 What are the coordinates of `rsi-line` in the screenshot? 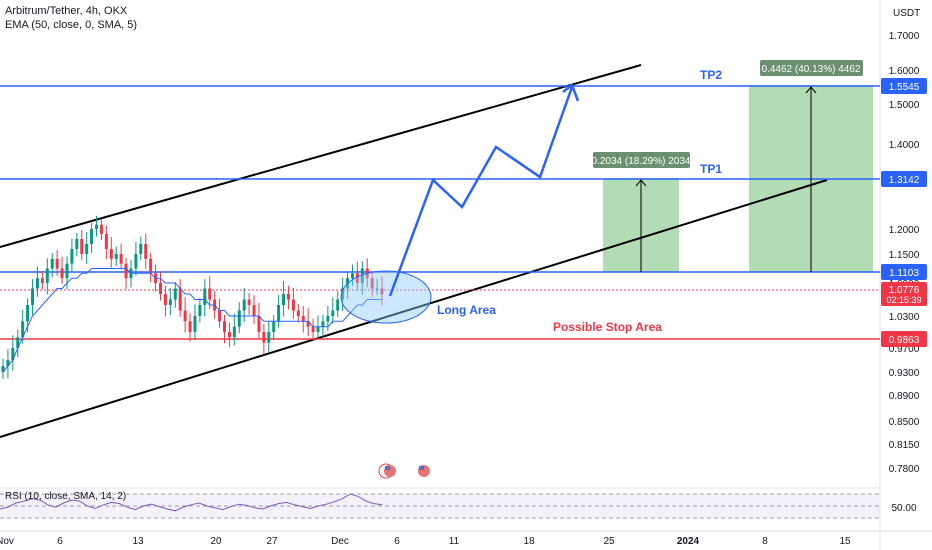 It's located at (191, 502).